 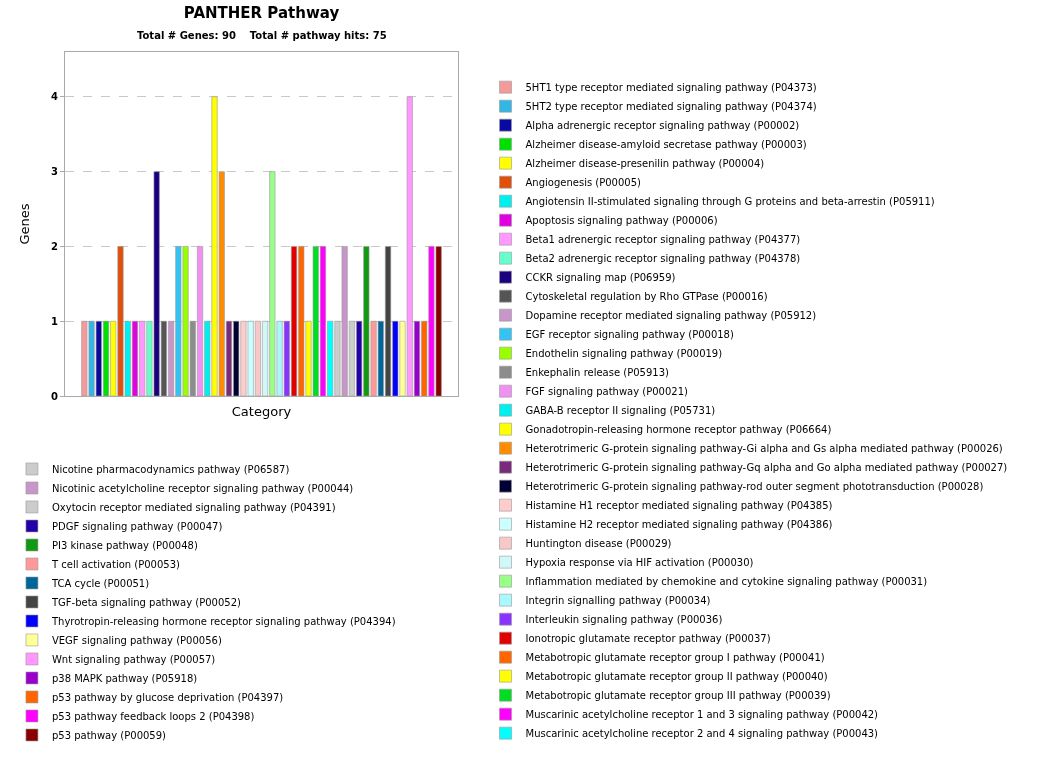 I want to click on chart-title: PANTHER Pathway, so click(x=261, y=13).